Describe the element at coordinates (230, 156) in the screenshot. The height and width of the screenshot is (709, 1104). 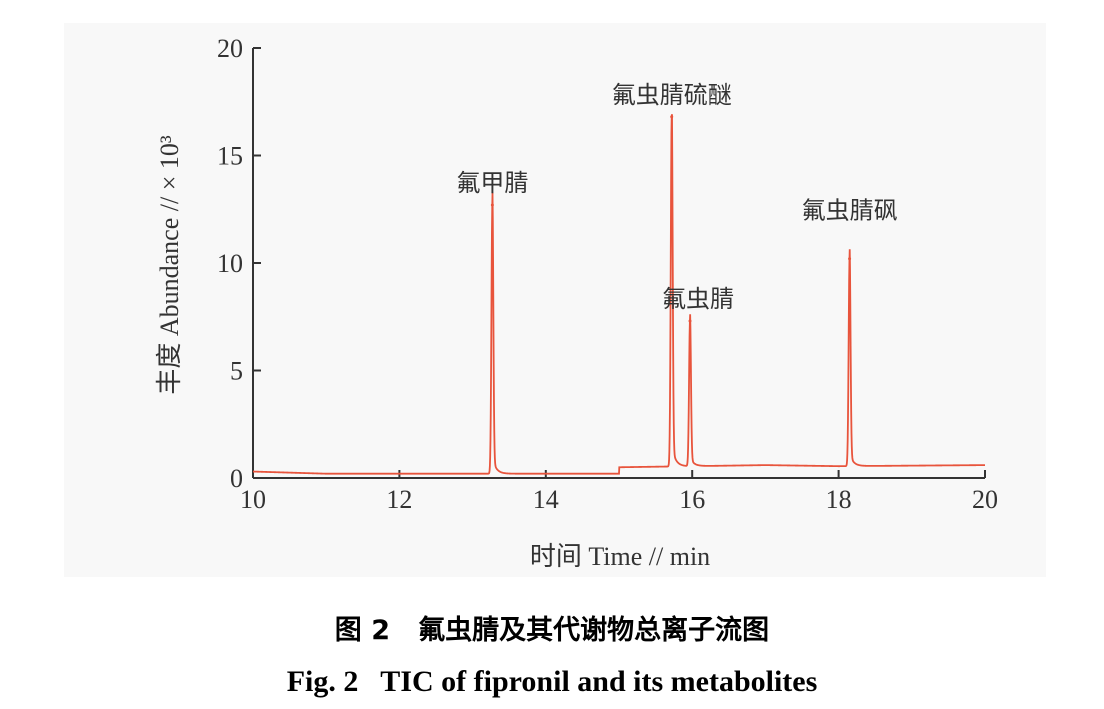
I see `y-tick-label: 15` at that location.